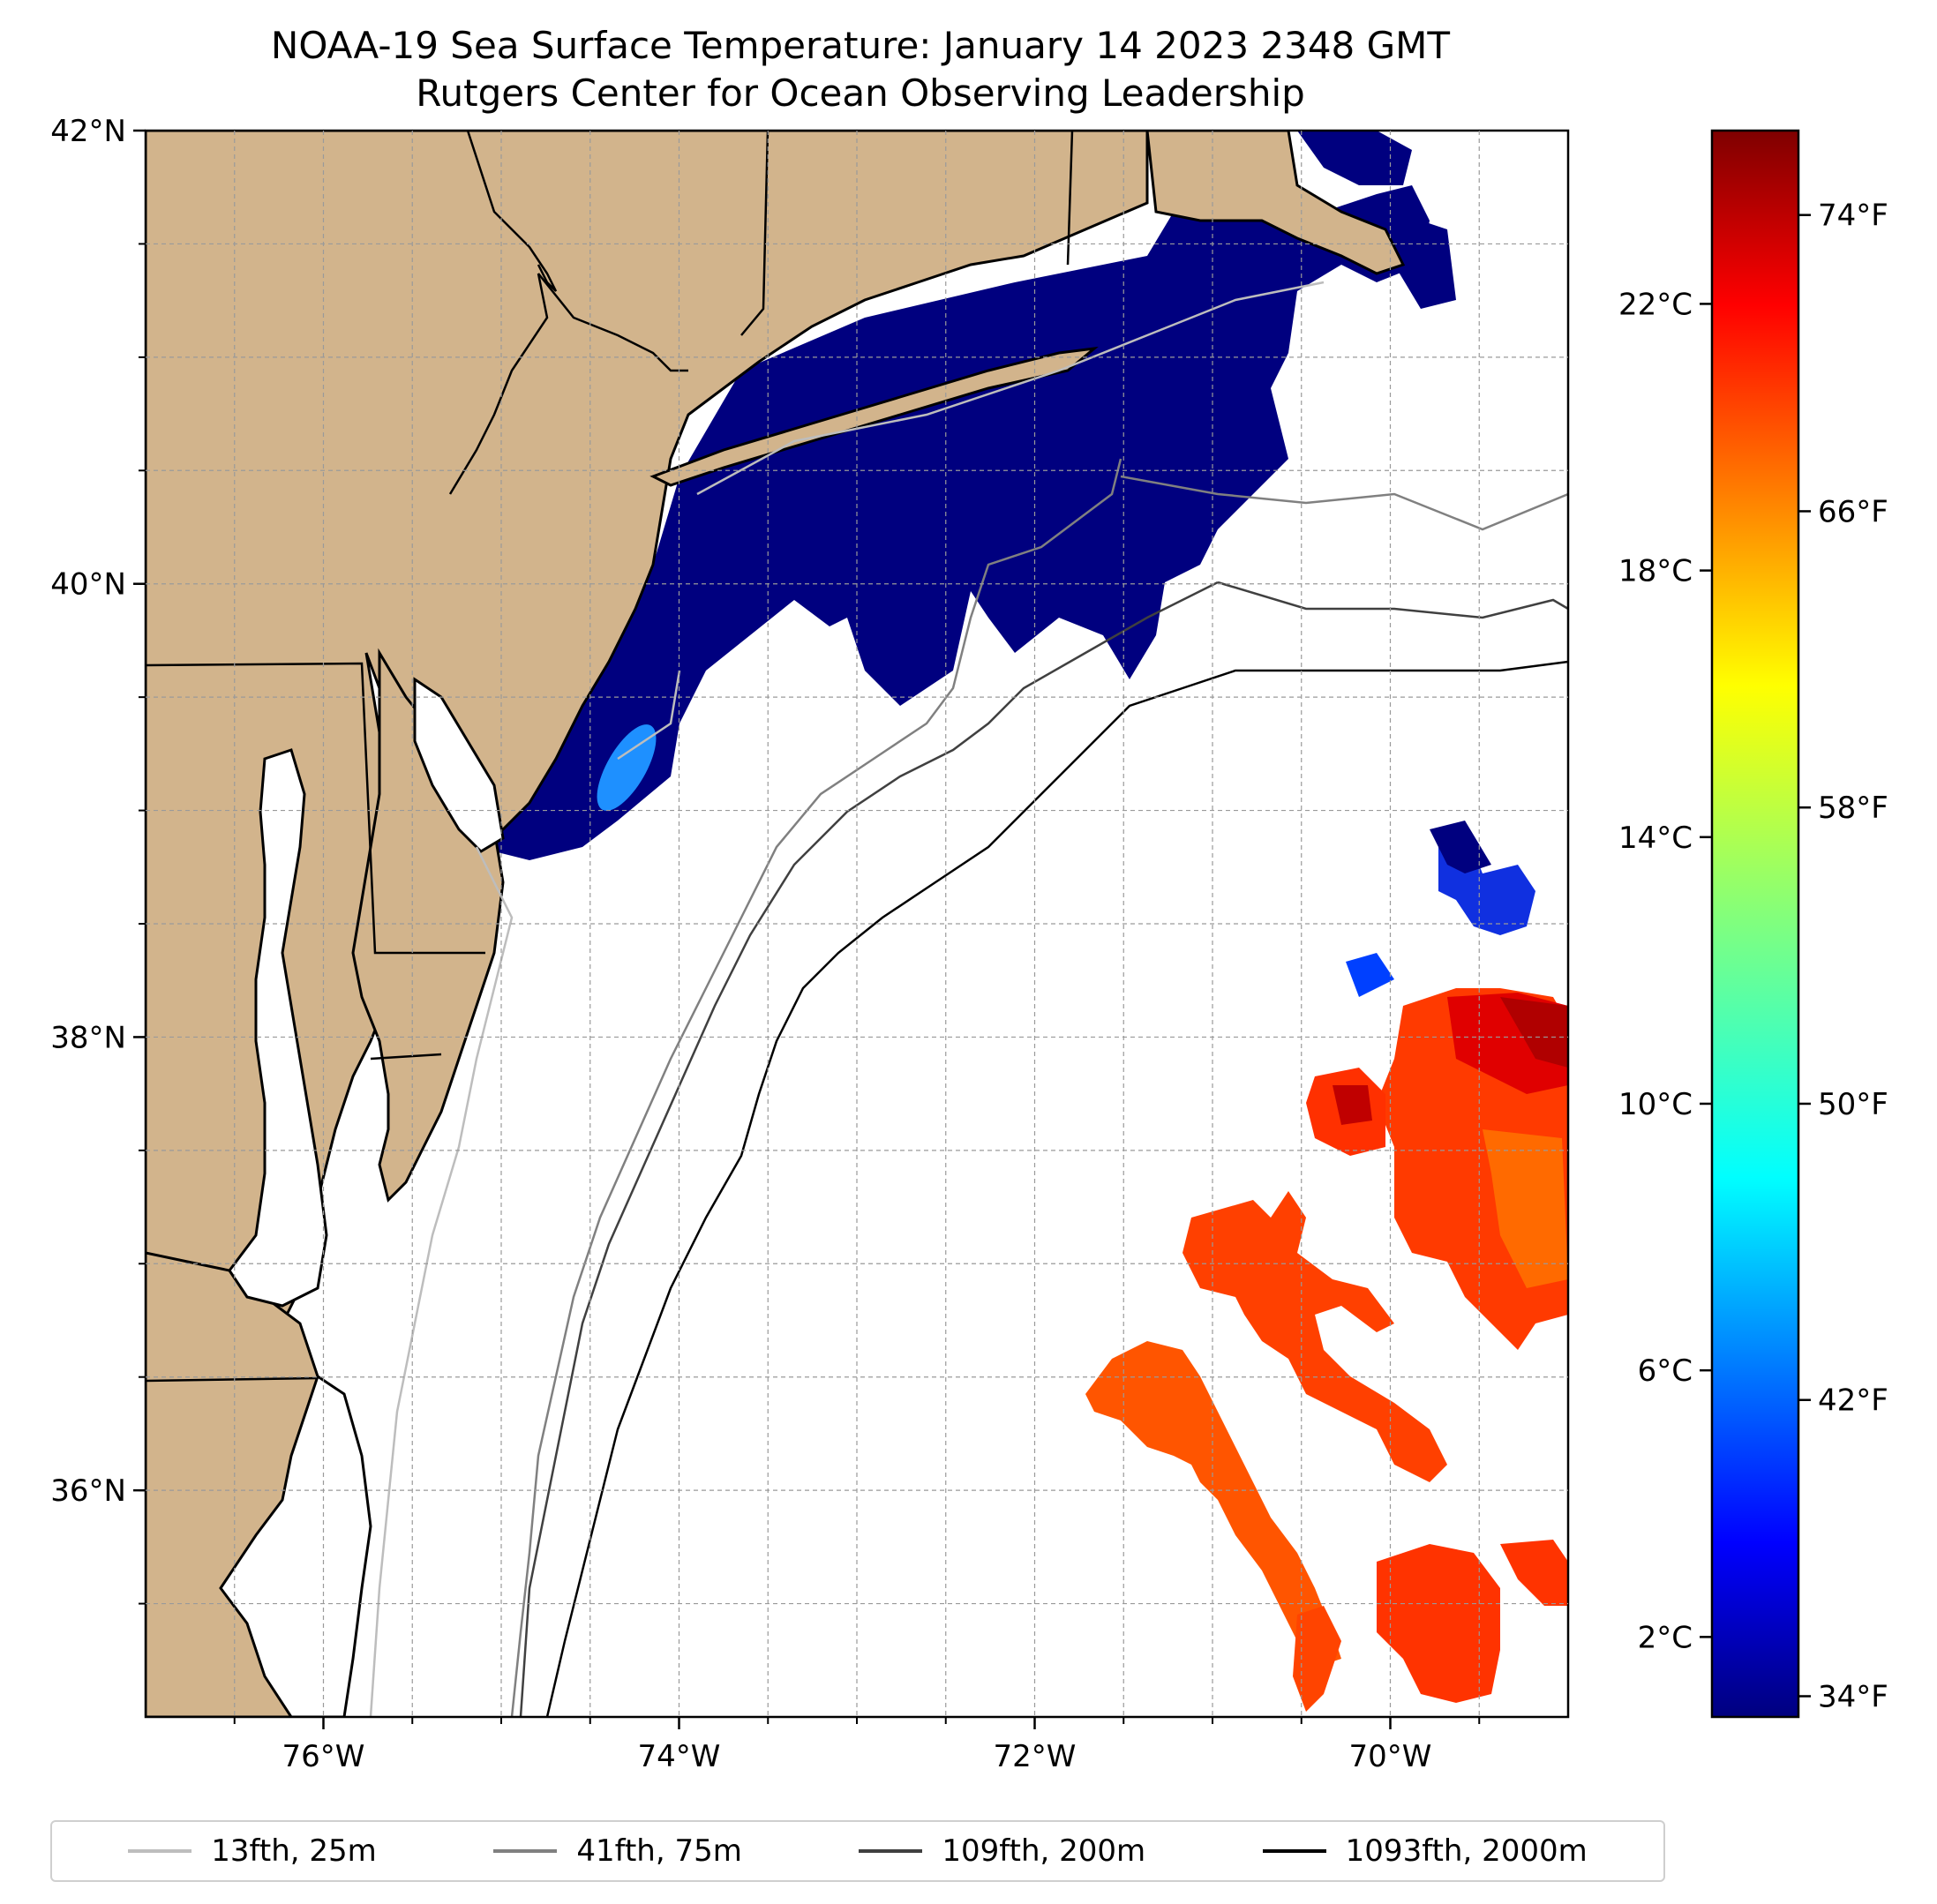 The height and width of the screenshot is (1904, 1937). Describe the element at coordinates (88, 131) in the screenshot. I see `lat-tick-label: 42°N` at that location.